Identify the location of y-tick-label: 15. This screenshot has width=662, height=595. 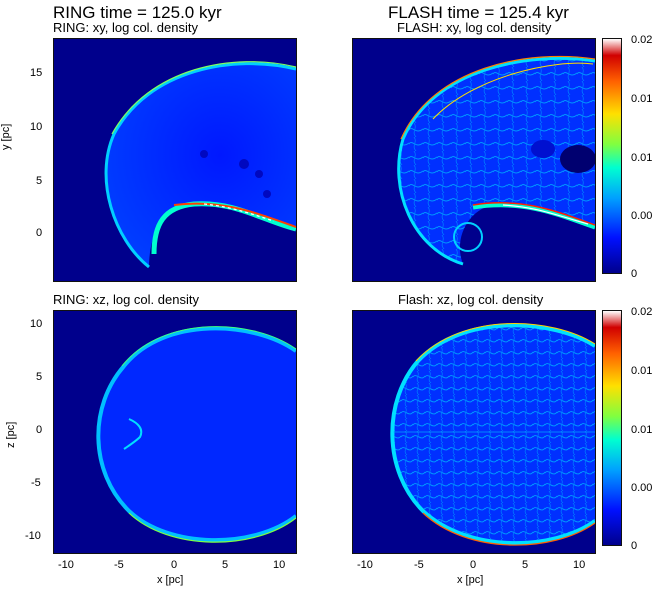
(36, 73).